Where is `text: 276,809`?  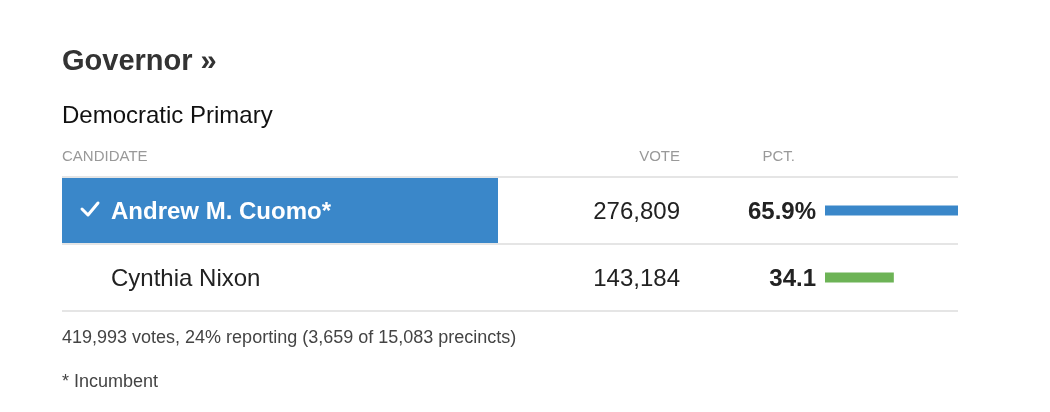 text: 276,809 is located at coordinates (636, 210).